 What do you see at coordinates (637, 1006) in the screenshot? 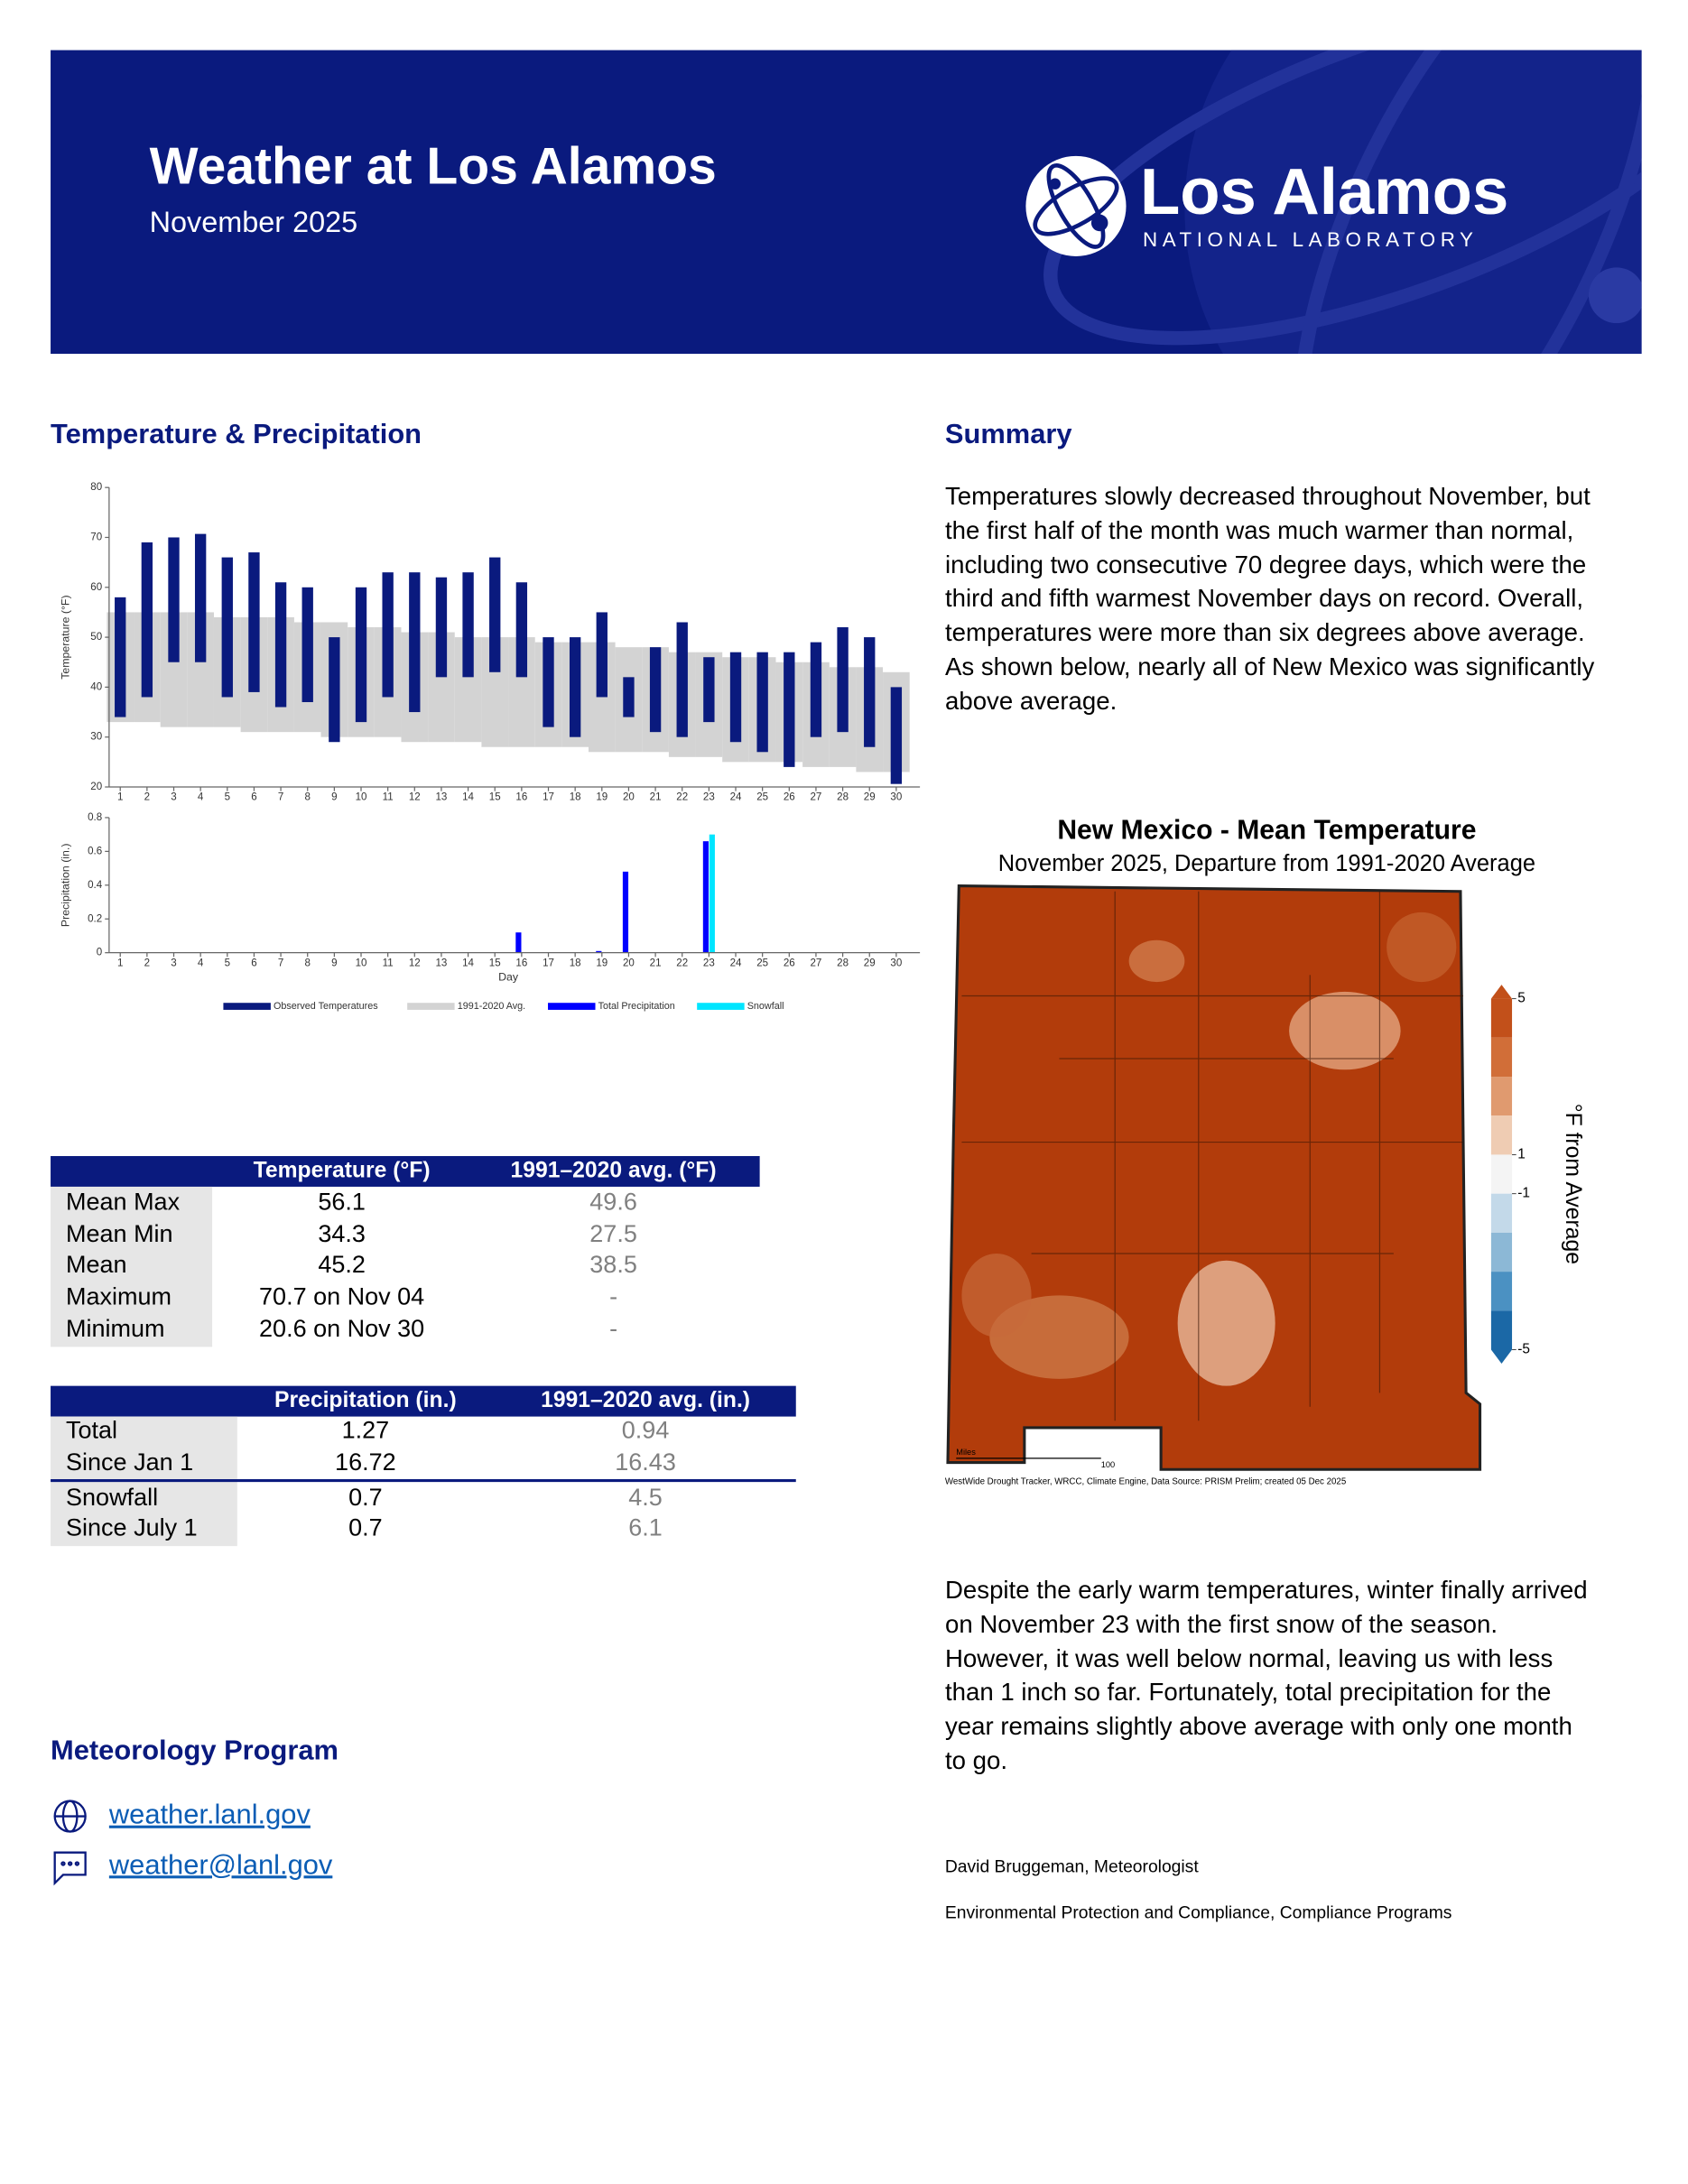
I see `legend-label: Total Precipitation` at bounding box center [637, 1006].